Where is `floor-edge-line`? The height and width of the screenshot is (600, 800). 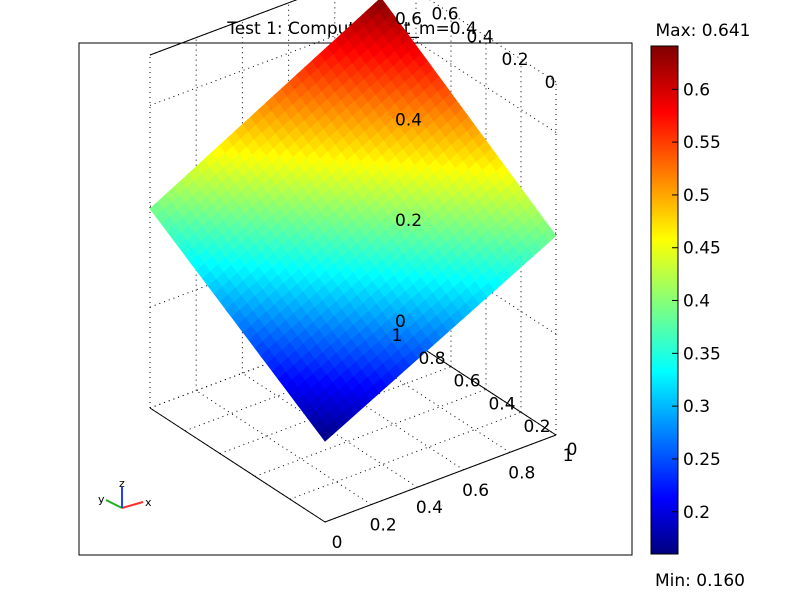 floor-edge-line is located at coordinates (237, 465).